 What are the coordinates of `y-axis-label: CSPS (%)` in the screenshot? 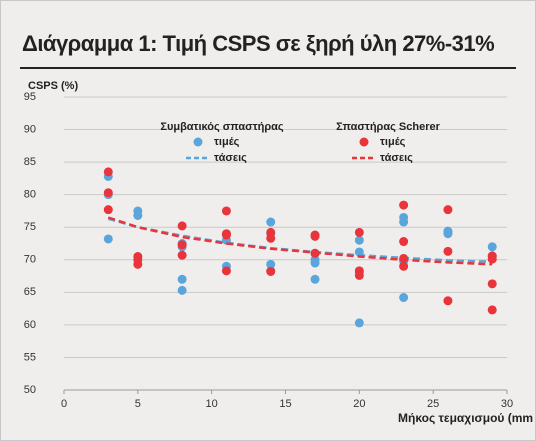 It's located at (53, 86).